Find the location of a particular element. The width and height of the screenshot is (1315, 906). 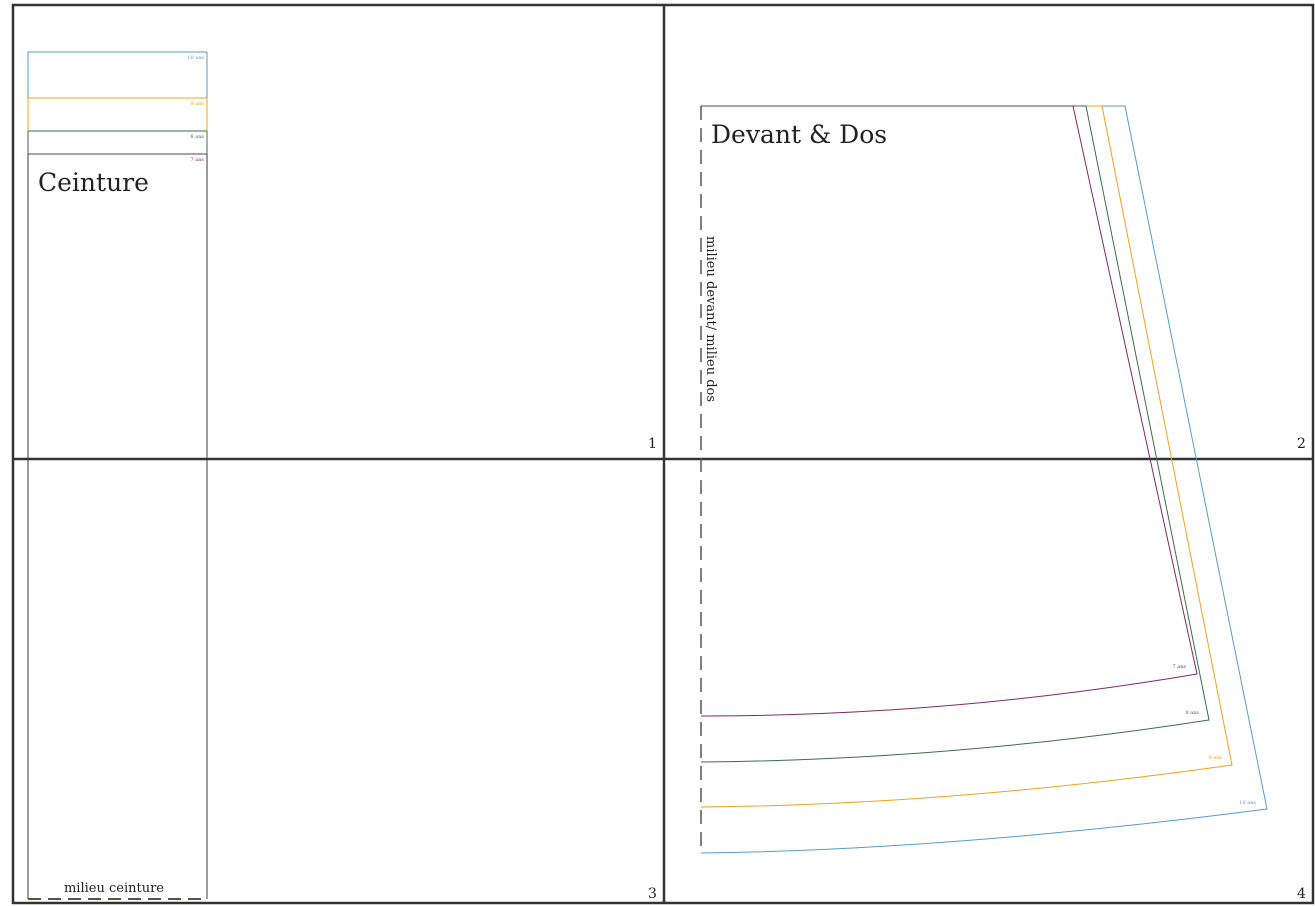

ceinture-fold-label: milieu ceinture is located at coordinates (114, 888).